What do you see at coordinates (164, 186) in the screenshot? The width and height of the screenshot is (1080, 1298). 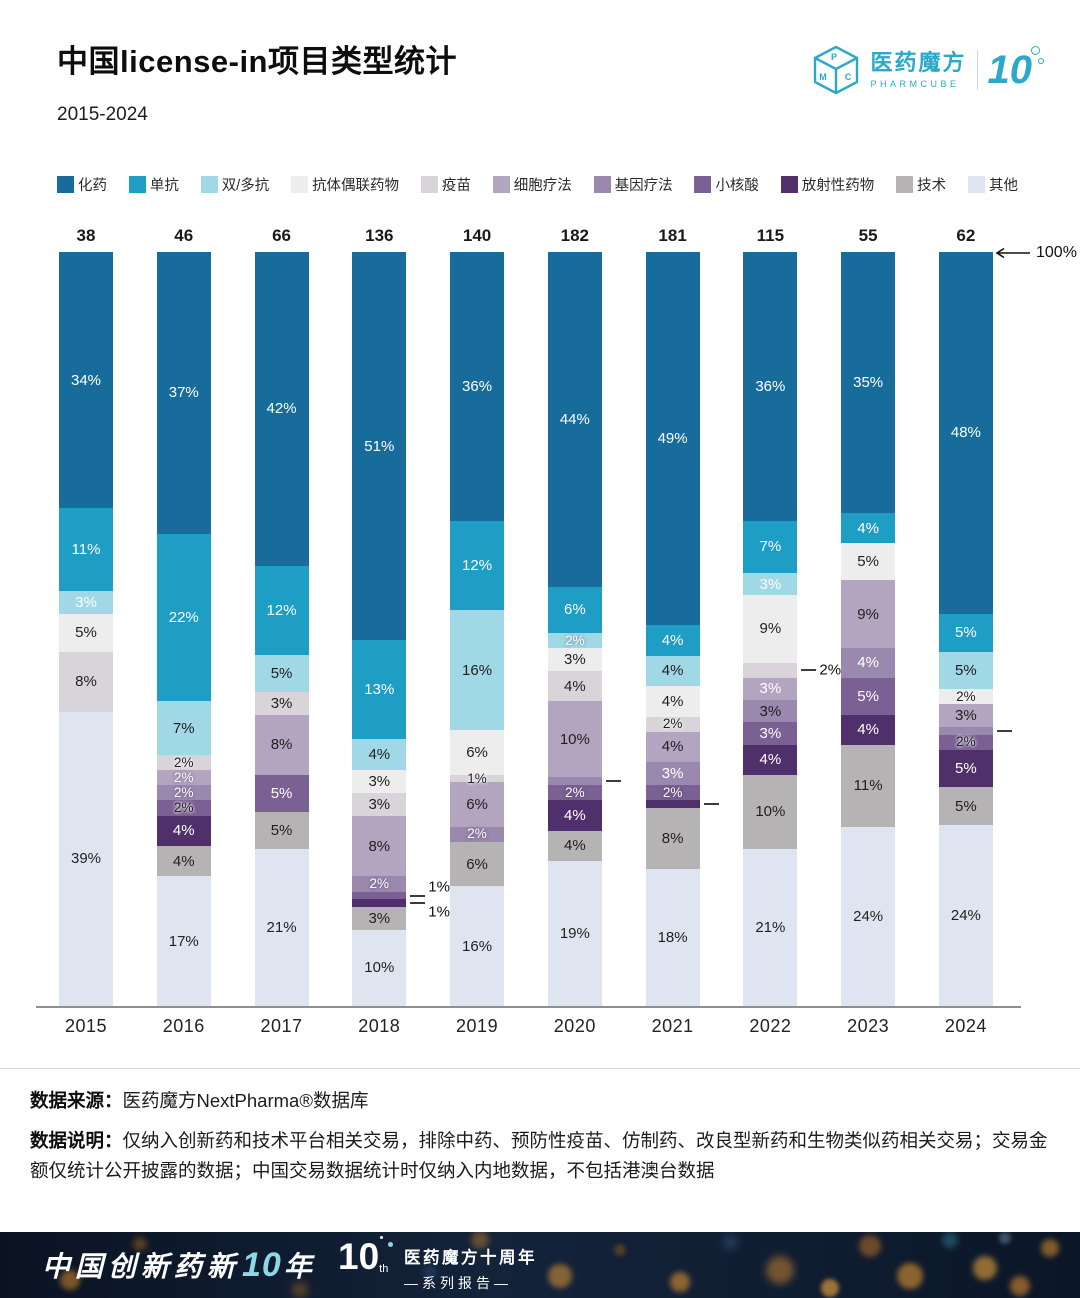 I see `legend-label: 单抗` at bounding box center [164, 186].